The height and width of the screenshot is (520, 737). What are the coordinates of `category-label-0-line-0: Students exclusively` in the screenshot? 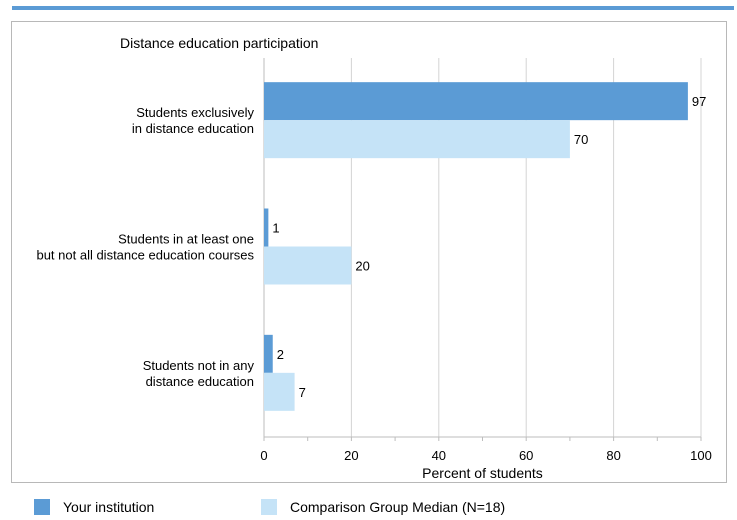 It's located at (195, 112).